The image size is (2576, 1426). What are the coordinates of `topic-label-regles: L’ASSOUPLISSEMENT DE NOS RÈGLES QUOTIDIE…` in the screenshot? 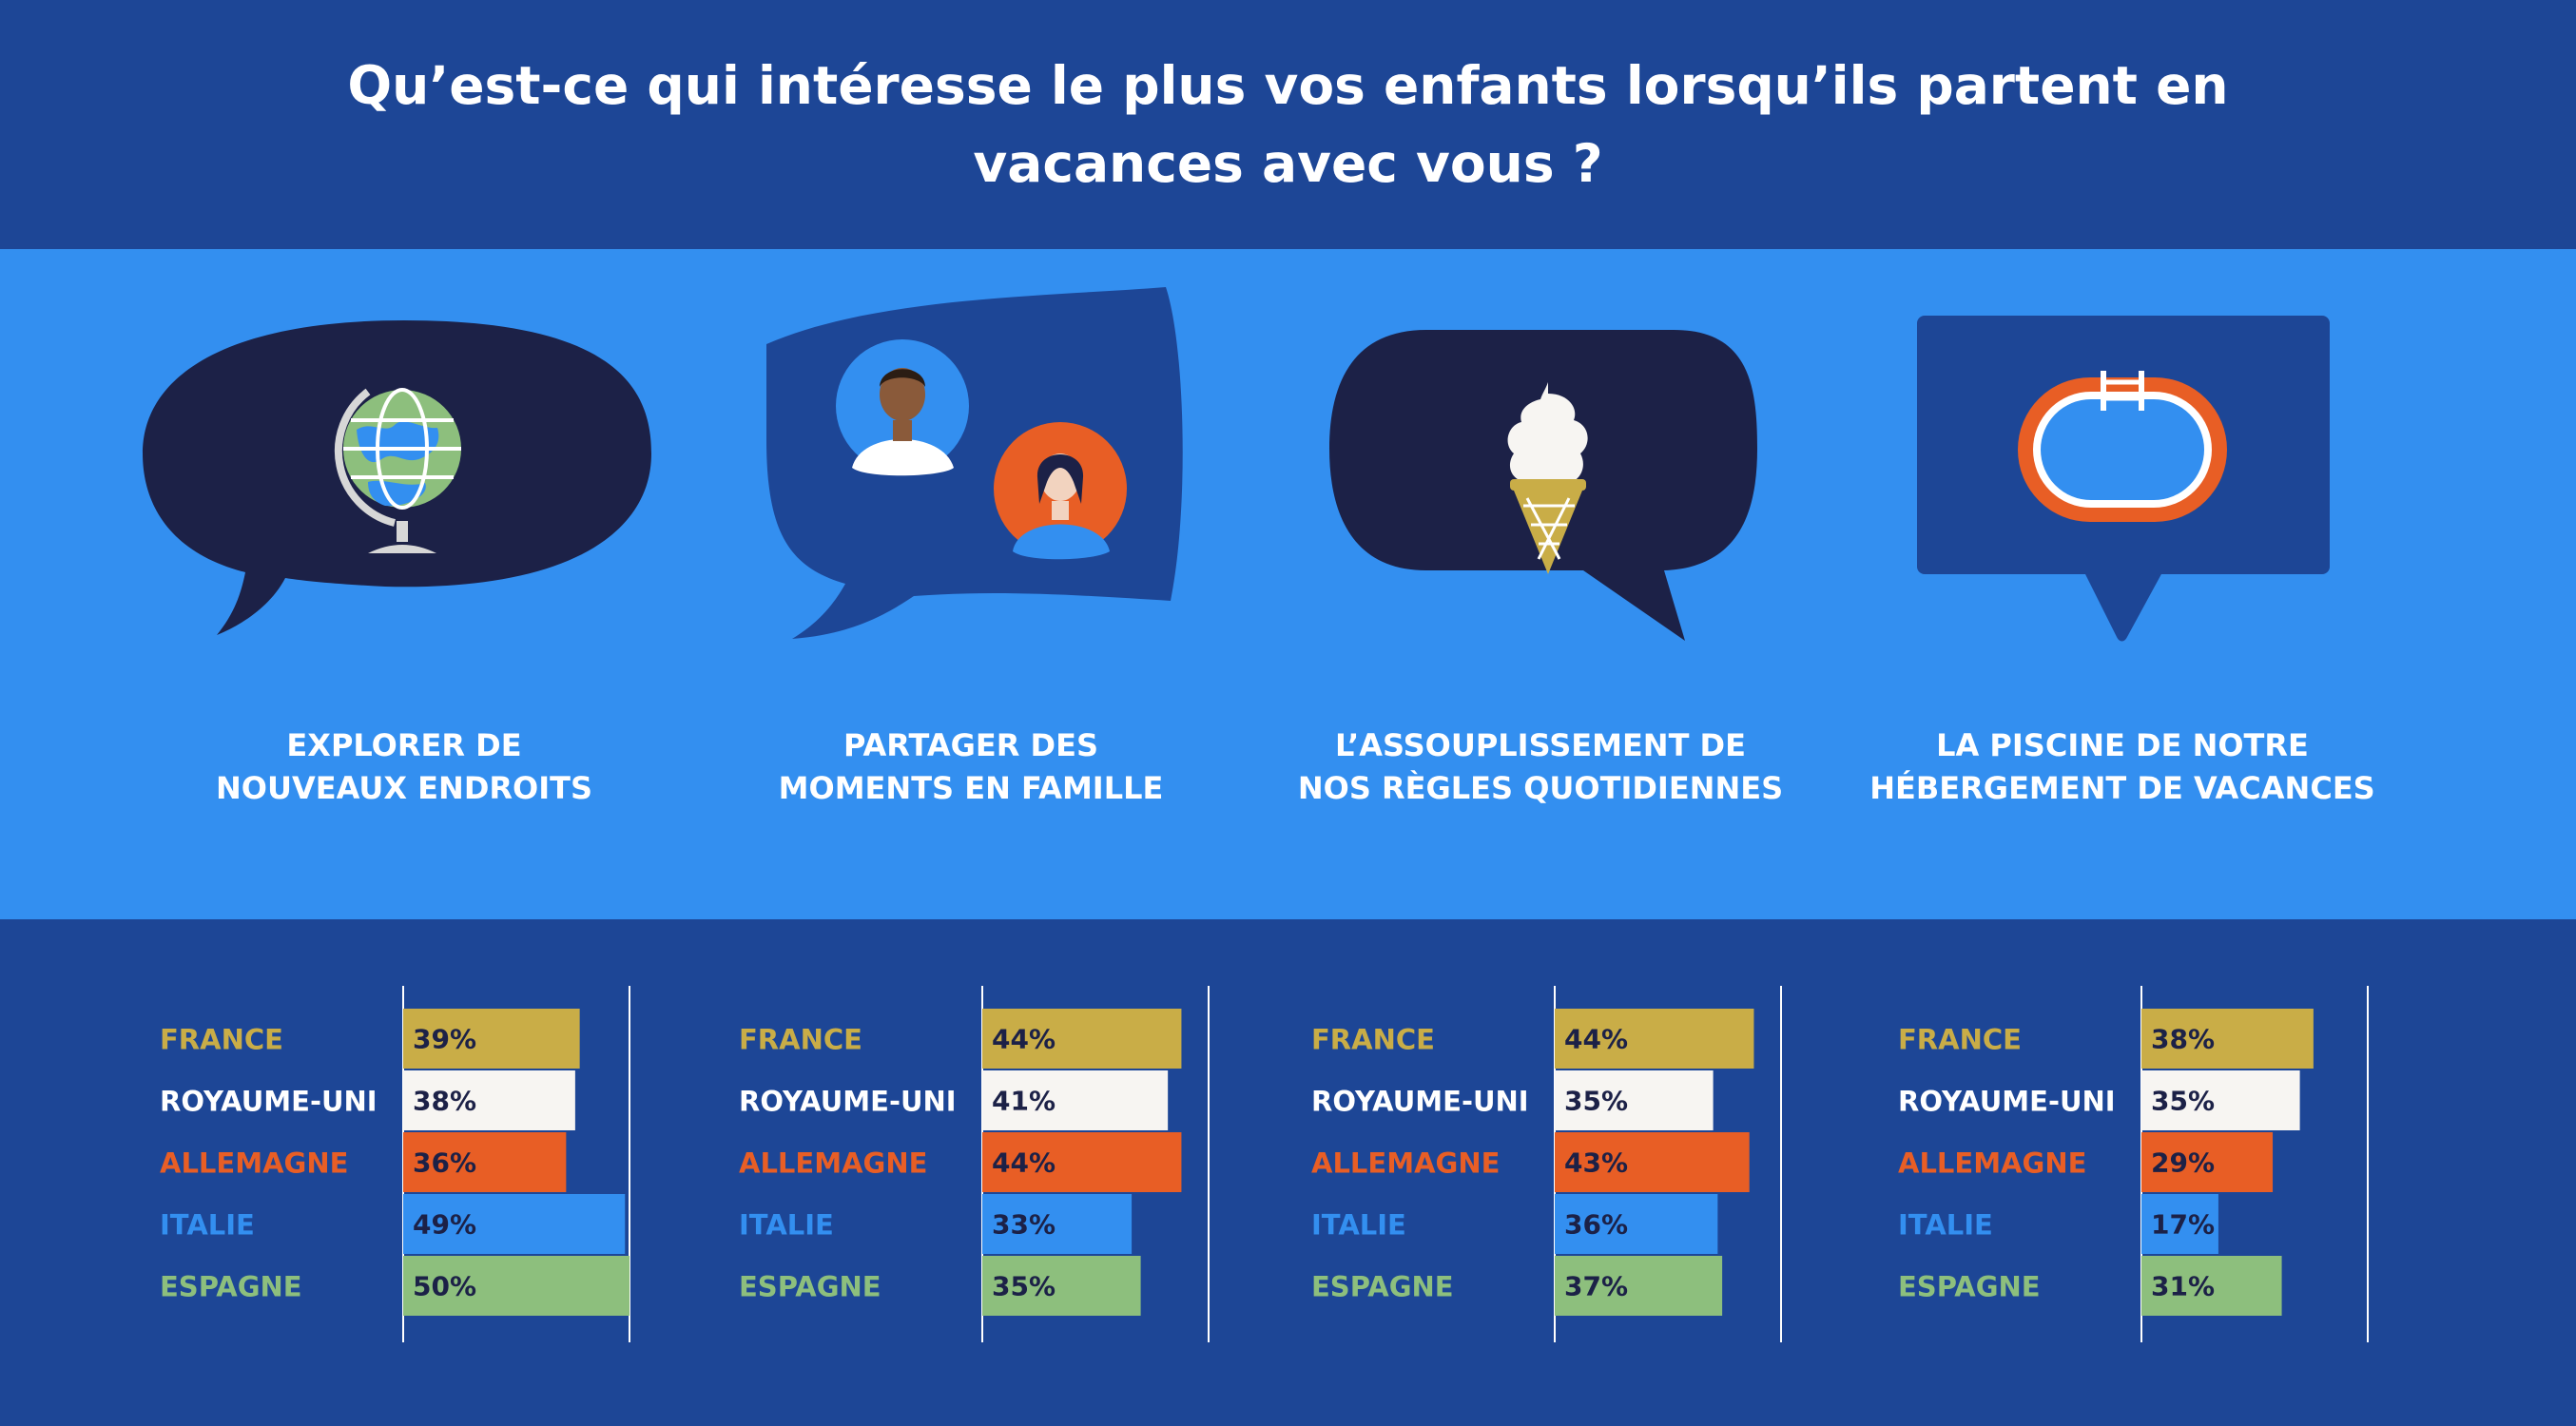 It's located at (1540, 766).